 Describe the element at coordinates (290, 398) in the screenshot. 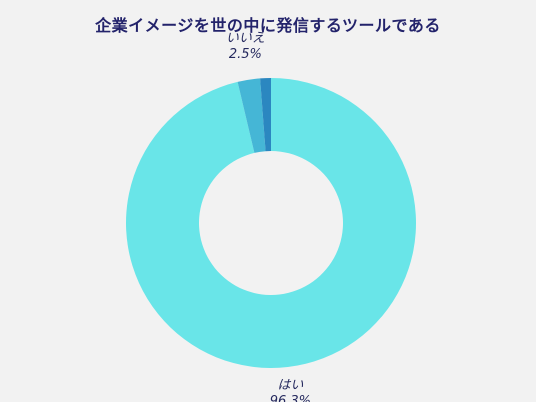

I see `slice-value-0: 96.3%` at that location.